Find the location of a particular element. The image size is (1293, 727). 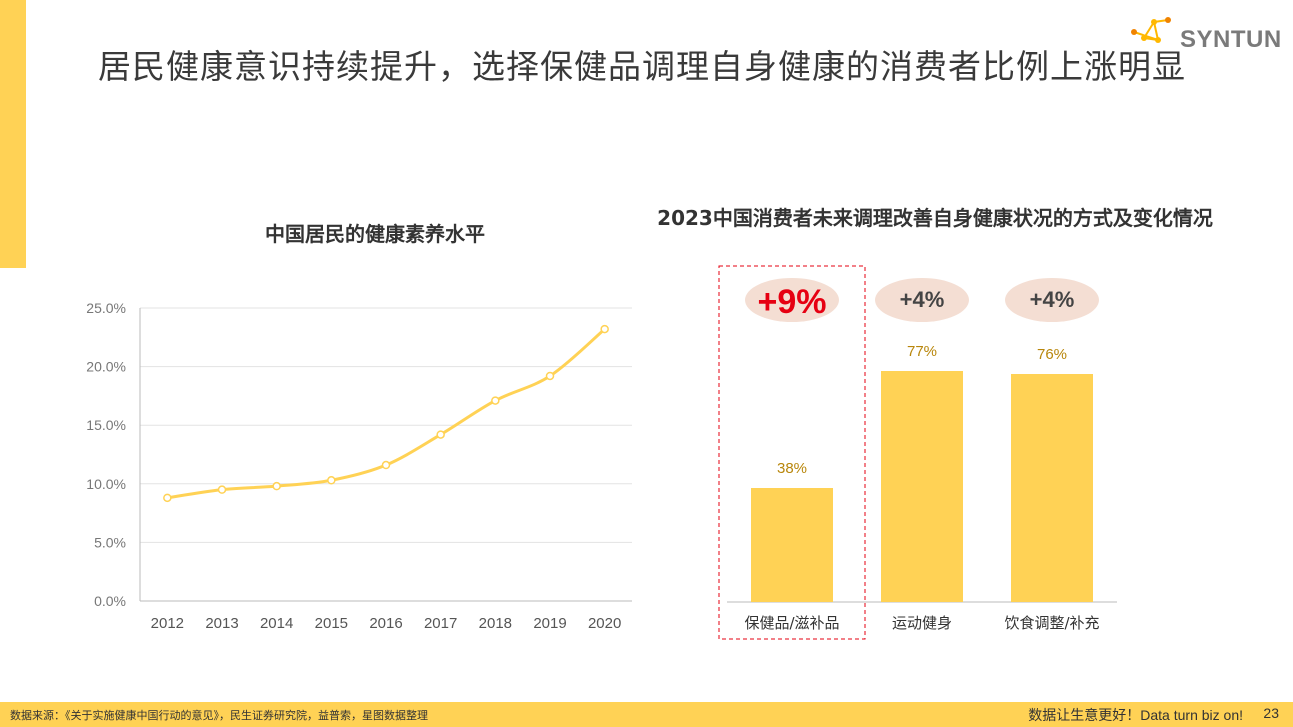

y-tick-label: 5.0% is located at coordinates (110, 542).